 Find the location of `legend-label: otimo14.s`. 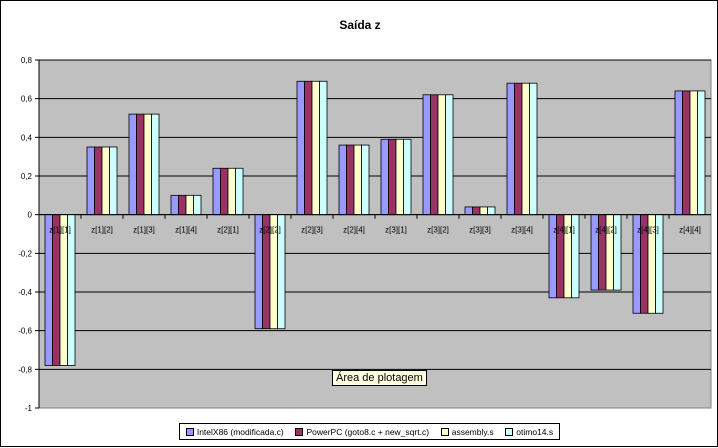

legend-label: otimo14.s is located at coordinates (535, 431).